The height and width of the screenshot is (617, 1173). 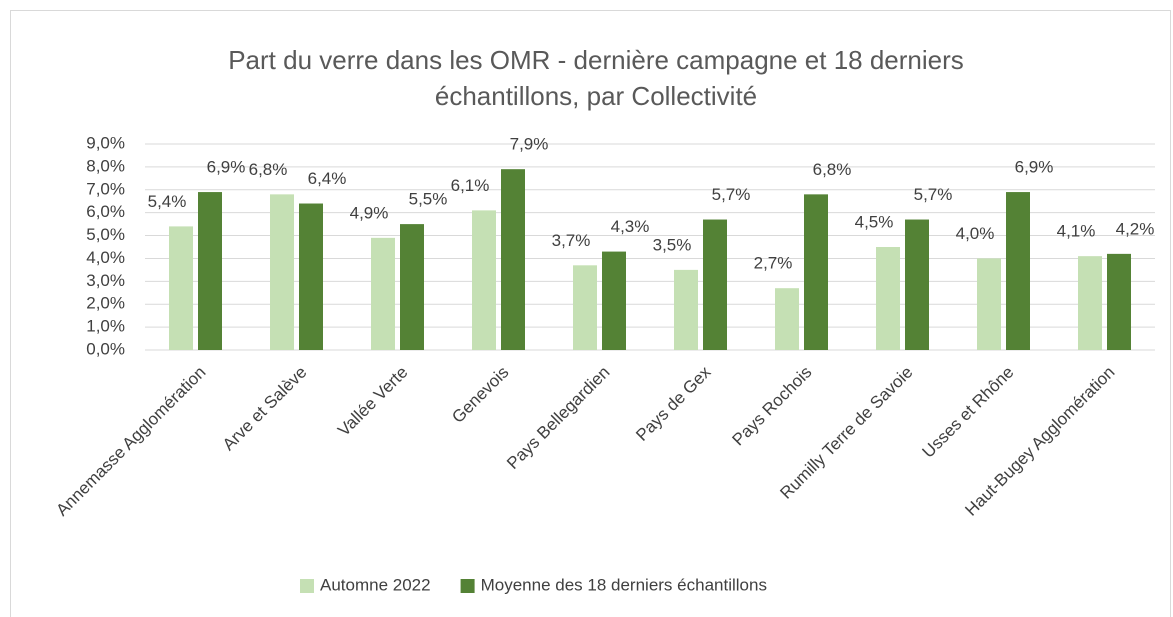 What do you see at coordinates (571, 240) in the screenshot?
I see `data-label: 3,7%` at bounding box center [571, 240].